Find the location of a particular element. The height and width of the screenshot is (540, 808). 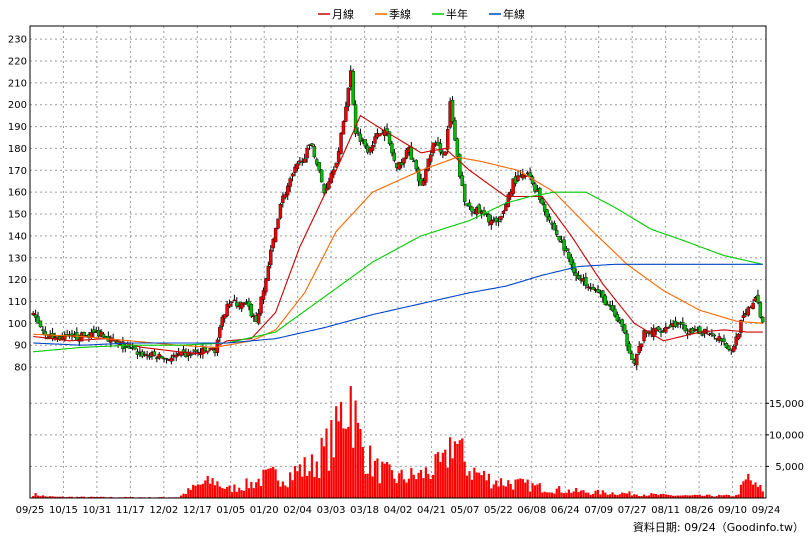

x-tick-label: 09/24 is located at coordinates (766, 510).